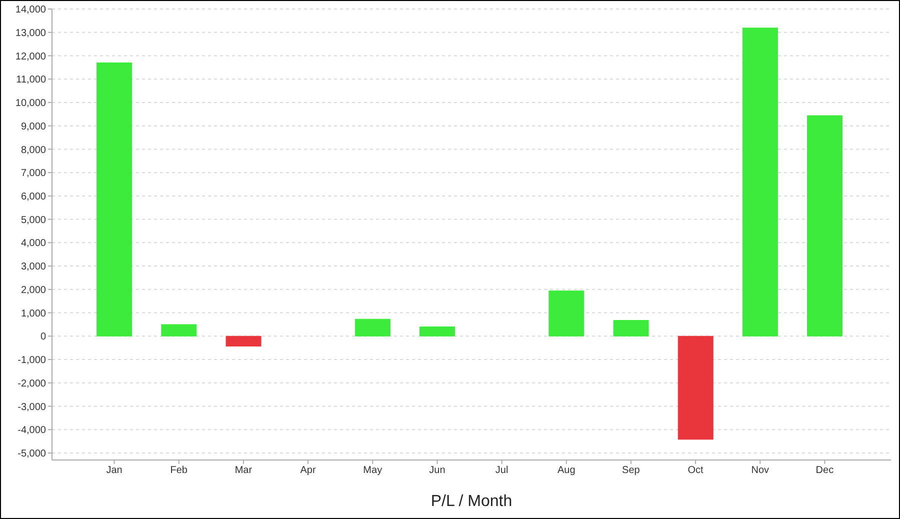 Image resolution: width=900 pixels, height=519 pixels. Describe the element at coordinates (32, 430) in the screenshot. I see `y-tick-label: -4,000` at that location.